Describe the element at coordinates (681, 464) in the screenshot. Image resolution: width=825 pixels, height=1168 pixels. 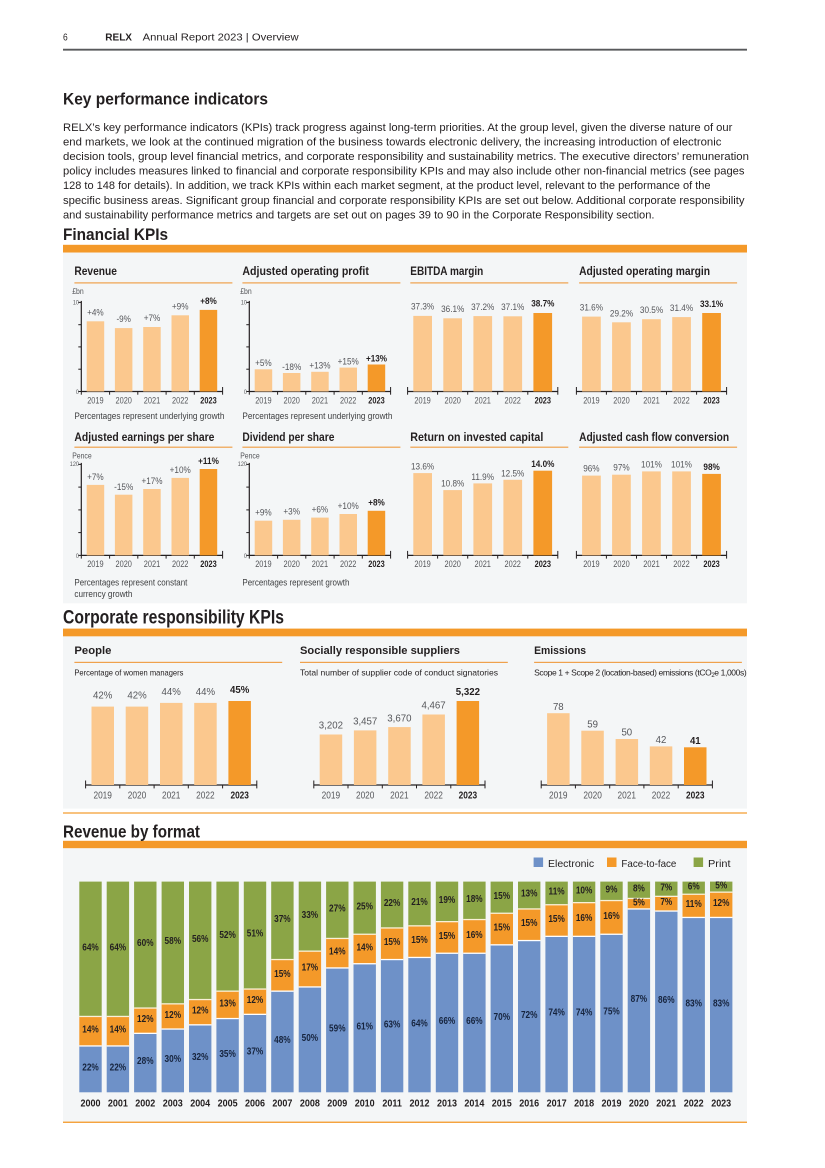
I see `svg-text: 101%` at that location.